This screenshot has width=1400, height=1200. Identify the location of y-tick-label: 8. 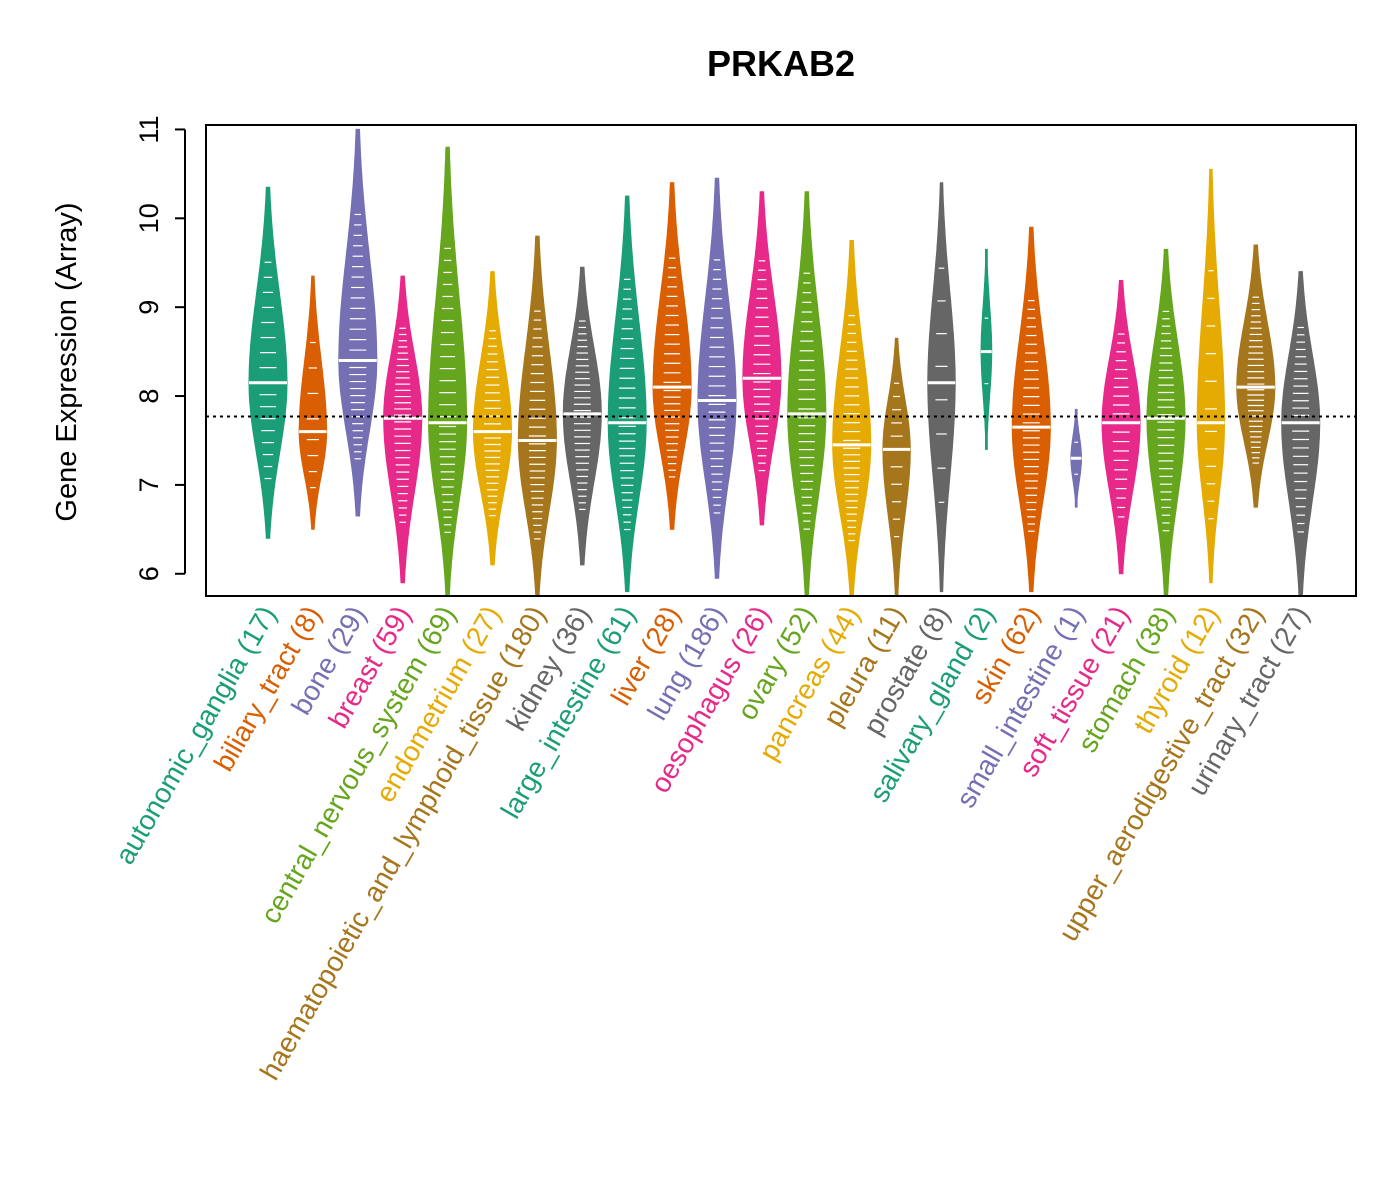
(149, 396).